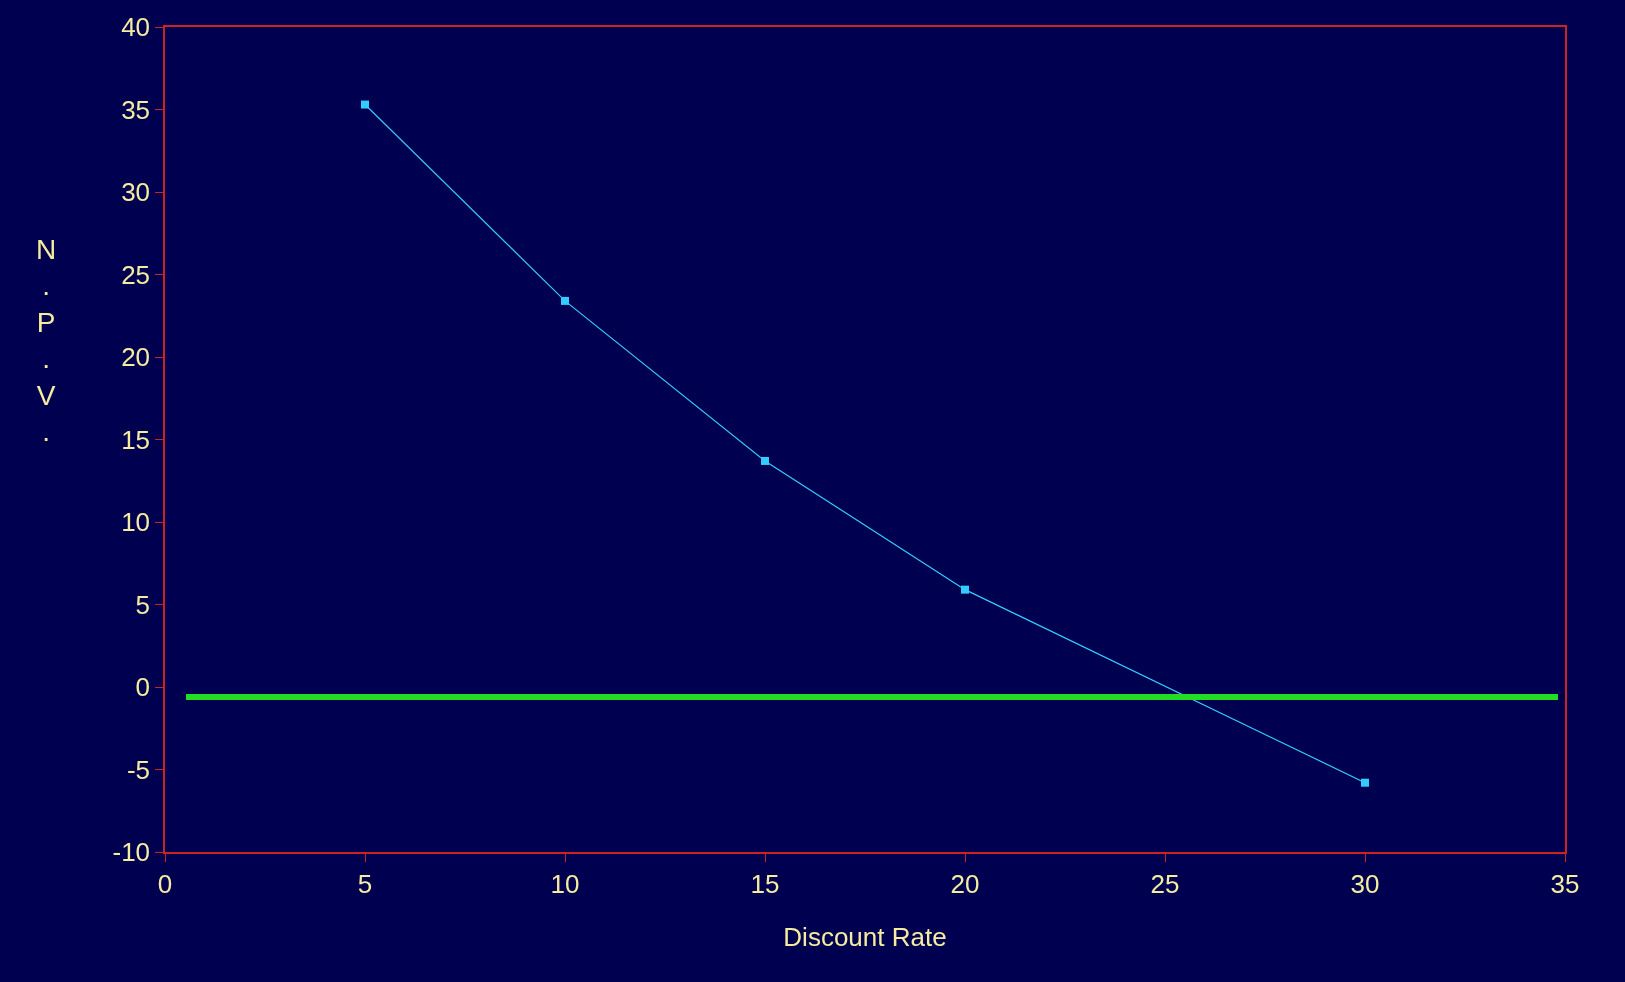  Describe the element at coordinates (365, 883) in the screenshot. I see `x-tick-label: 5` at that location.